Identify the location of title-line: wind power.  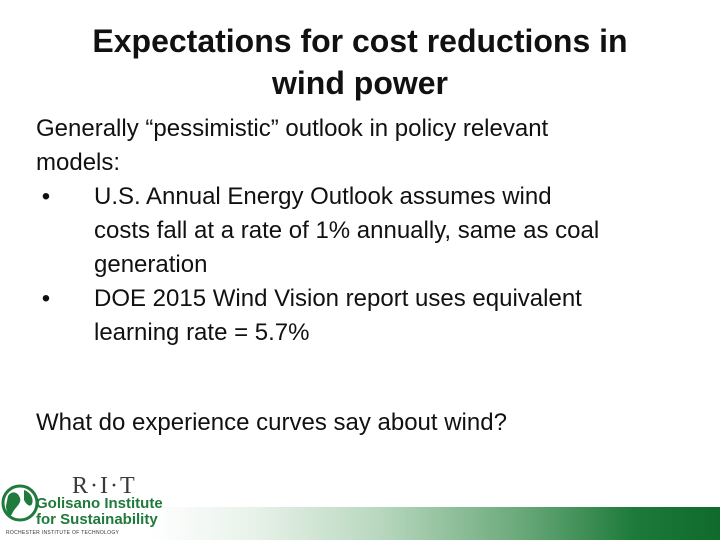
(360, 83).